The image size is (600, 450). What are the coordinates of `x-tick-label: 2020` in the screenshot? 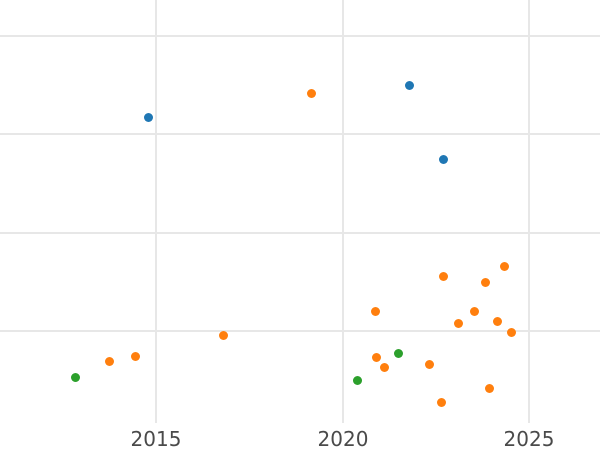 It's located at (343, 438).